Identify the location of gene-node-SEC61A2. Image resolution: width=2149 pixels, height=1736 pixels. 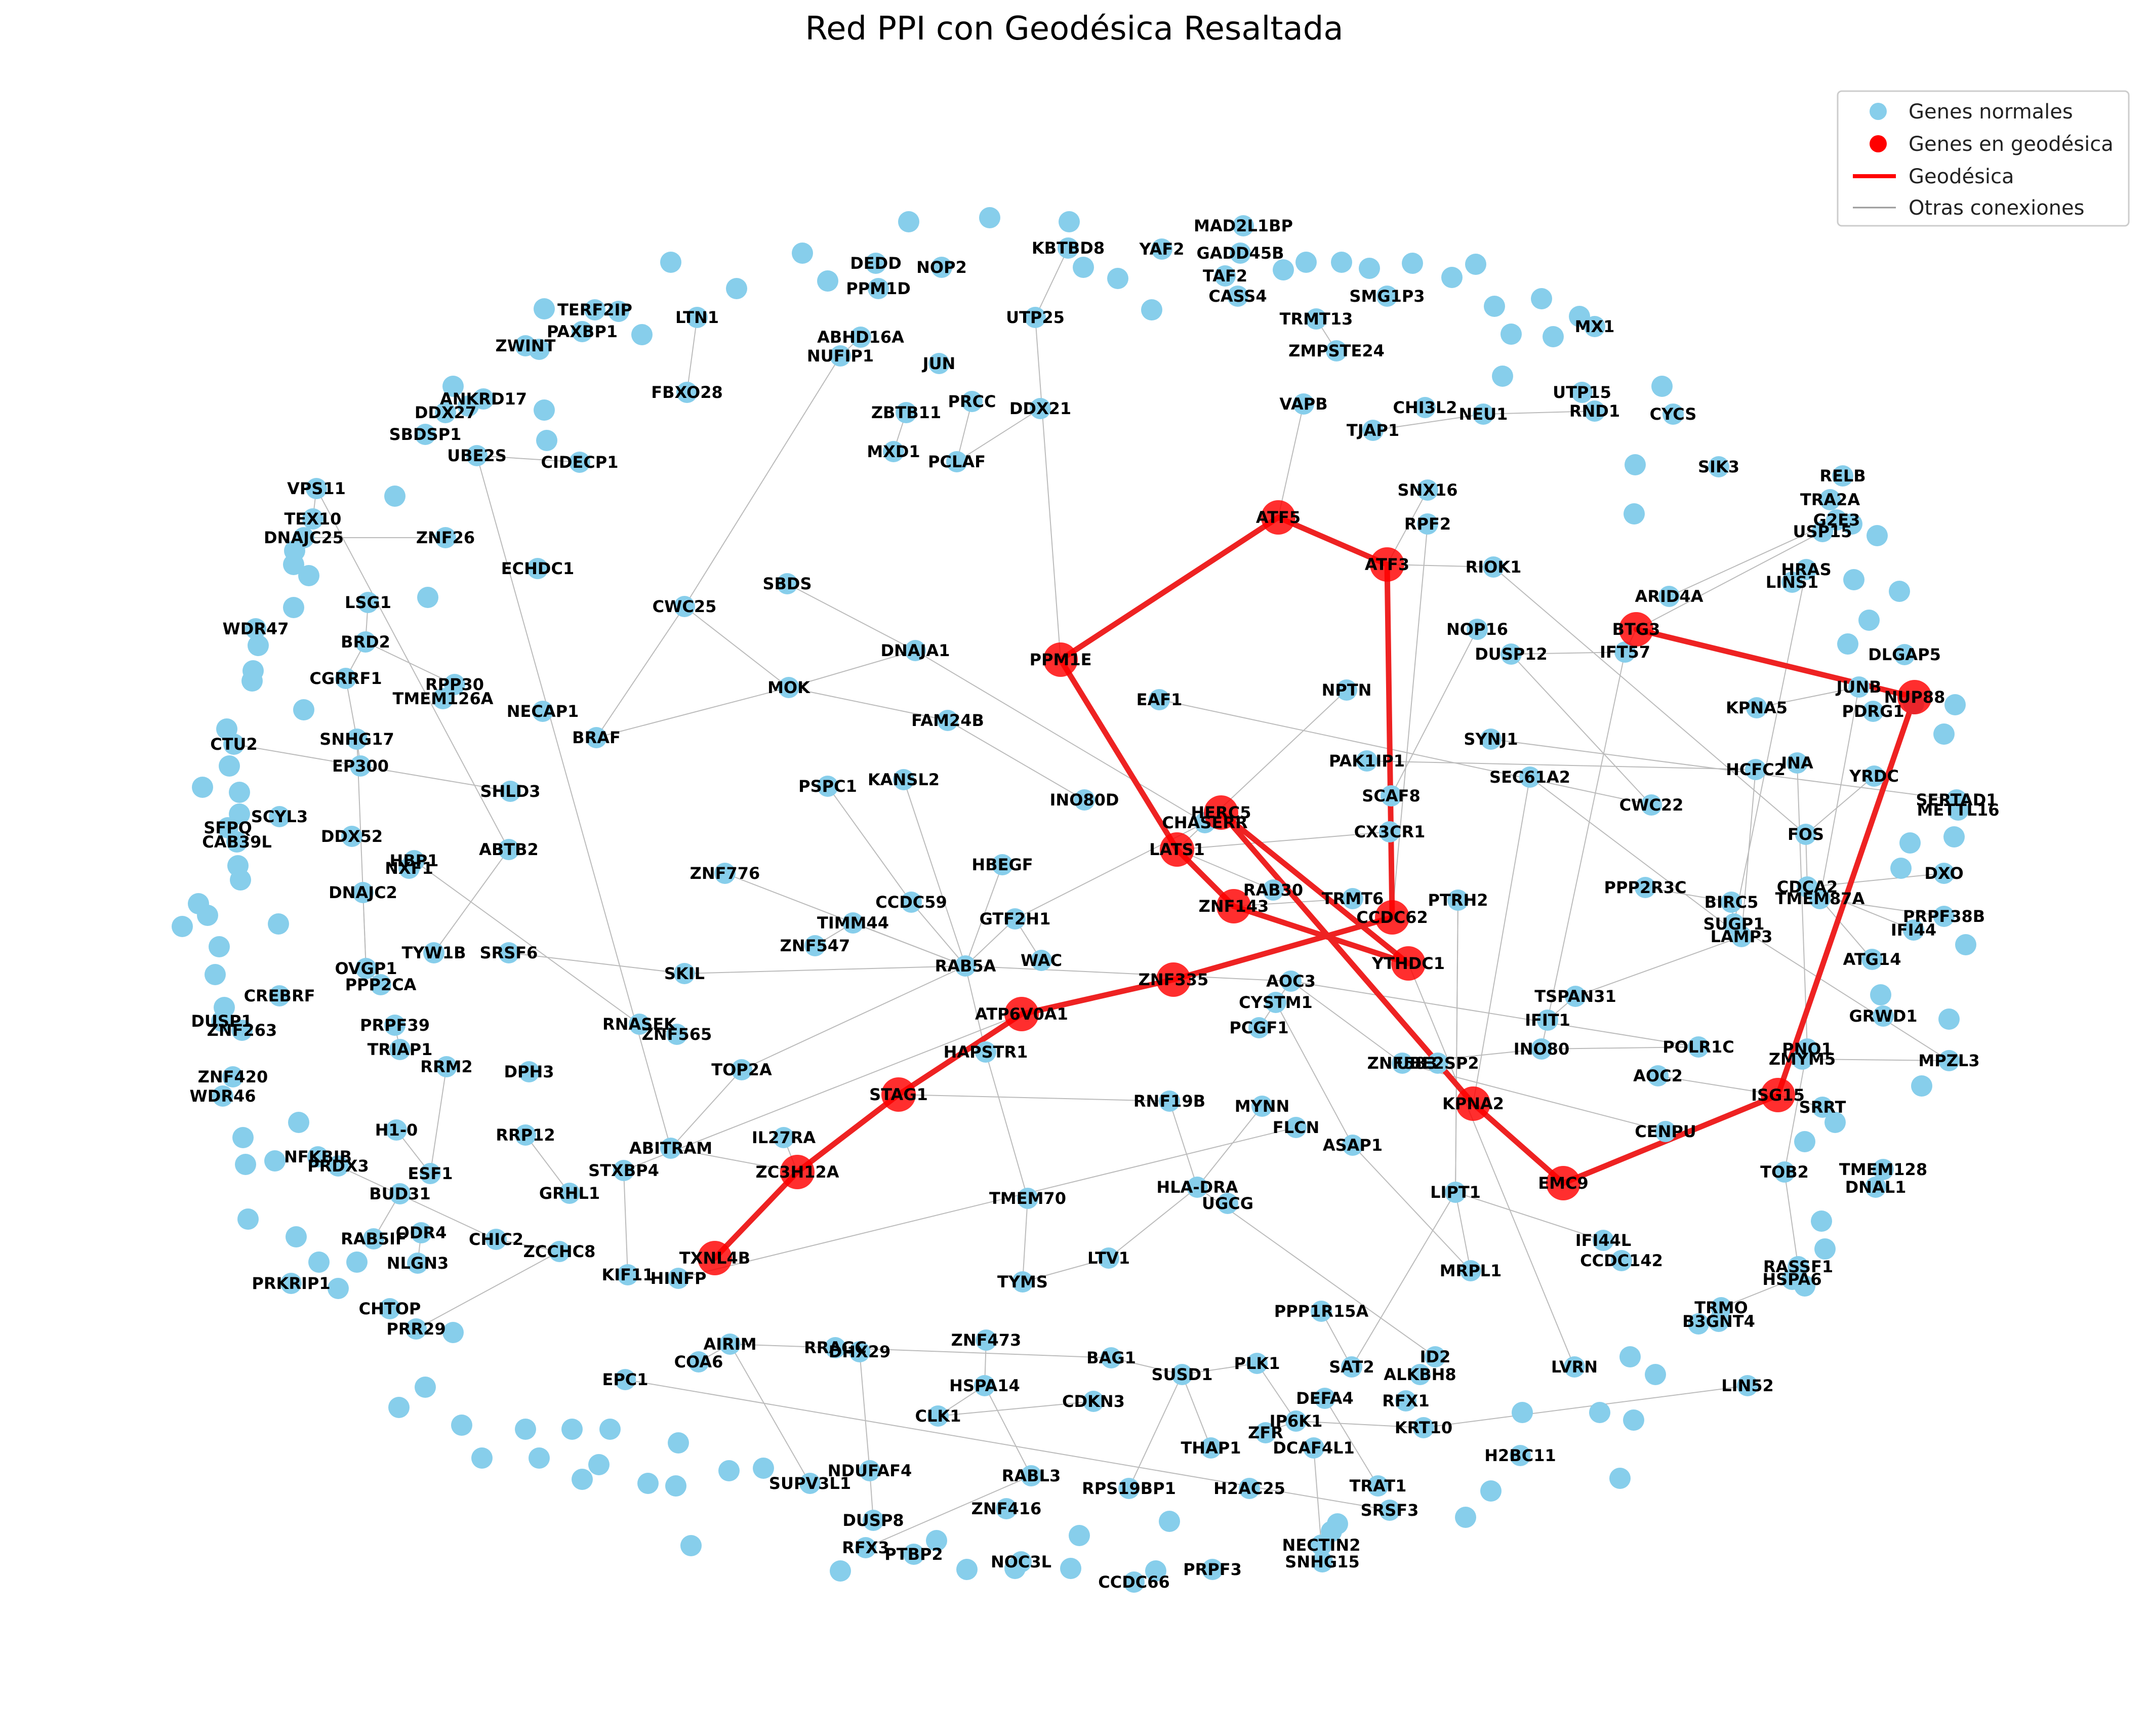
(1529, 777).